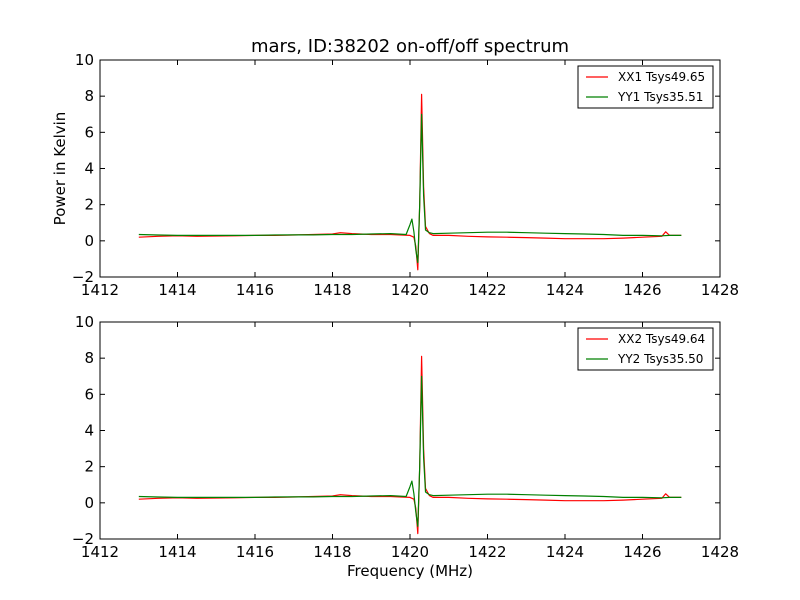  Describe the element at coordinates (410, 571) in the screenshot. I see `x-axis-label: Frequency (MHz)` at that location.